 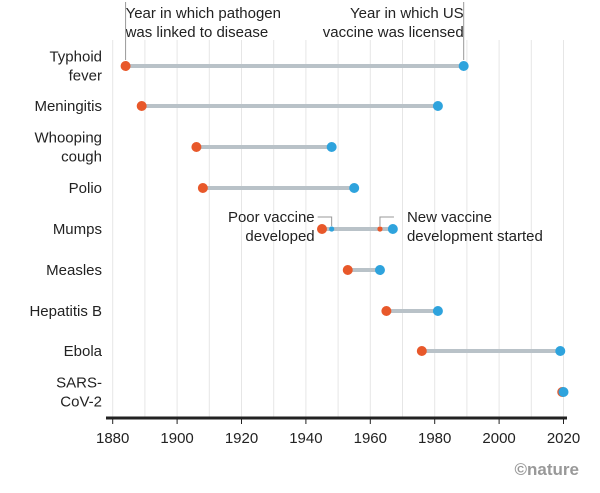 I want to click on legend-start-label: Year in which pathogen, so click(x=203, y=13).